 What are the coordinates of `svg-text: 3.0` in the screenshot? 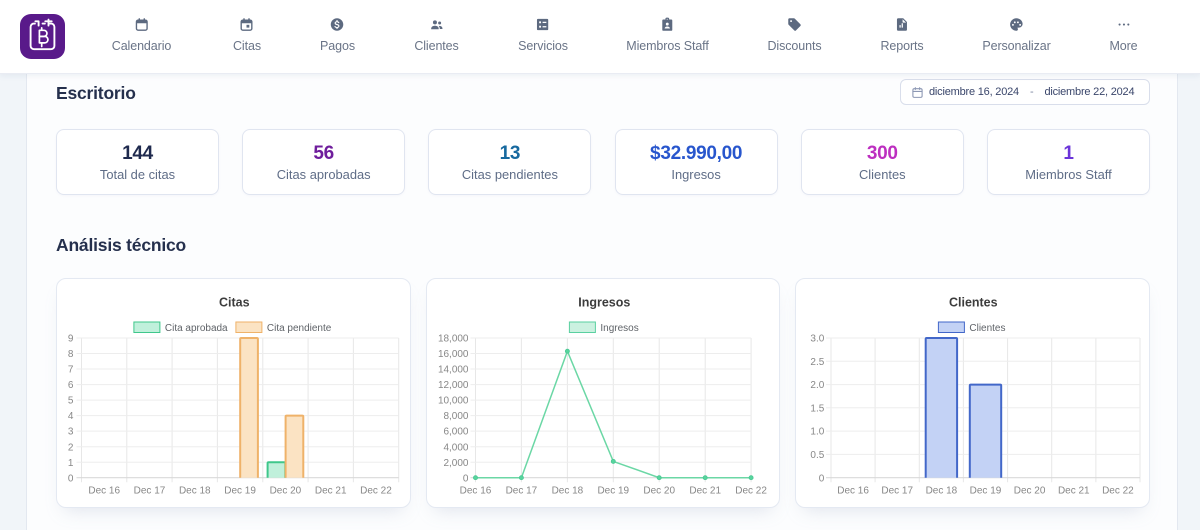 It's located at (817, 339).